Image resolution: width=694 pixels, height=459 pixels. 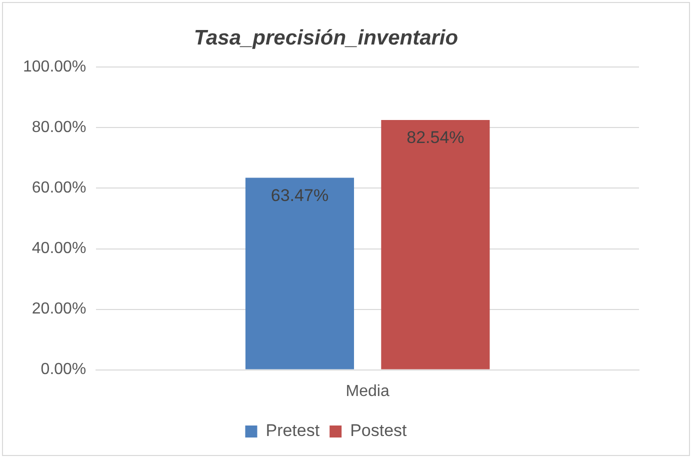 I want to click on chart-title: Tasa_precisión_inventario, so click(x=326, y=38).